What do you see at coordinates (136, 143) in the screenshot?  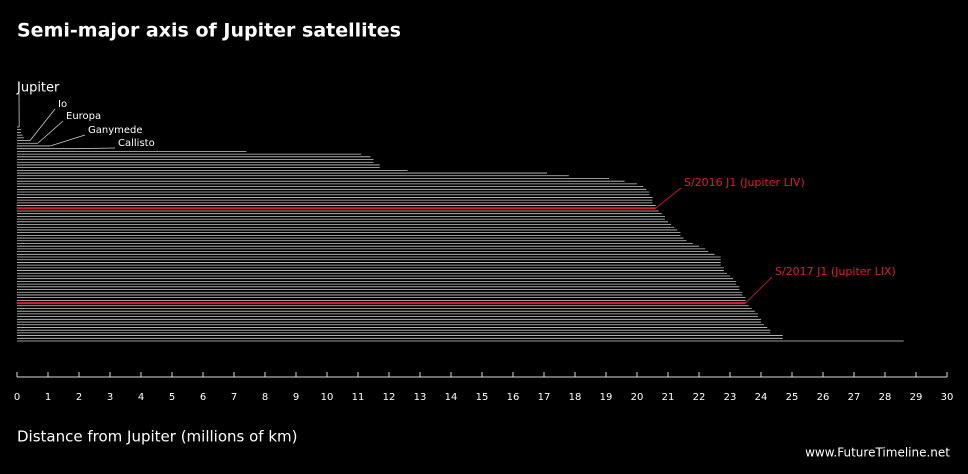 I see `satellite-label: Callisto` at bounding box center [136, 143].